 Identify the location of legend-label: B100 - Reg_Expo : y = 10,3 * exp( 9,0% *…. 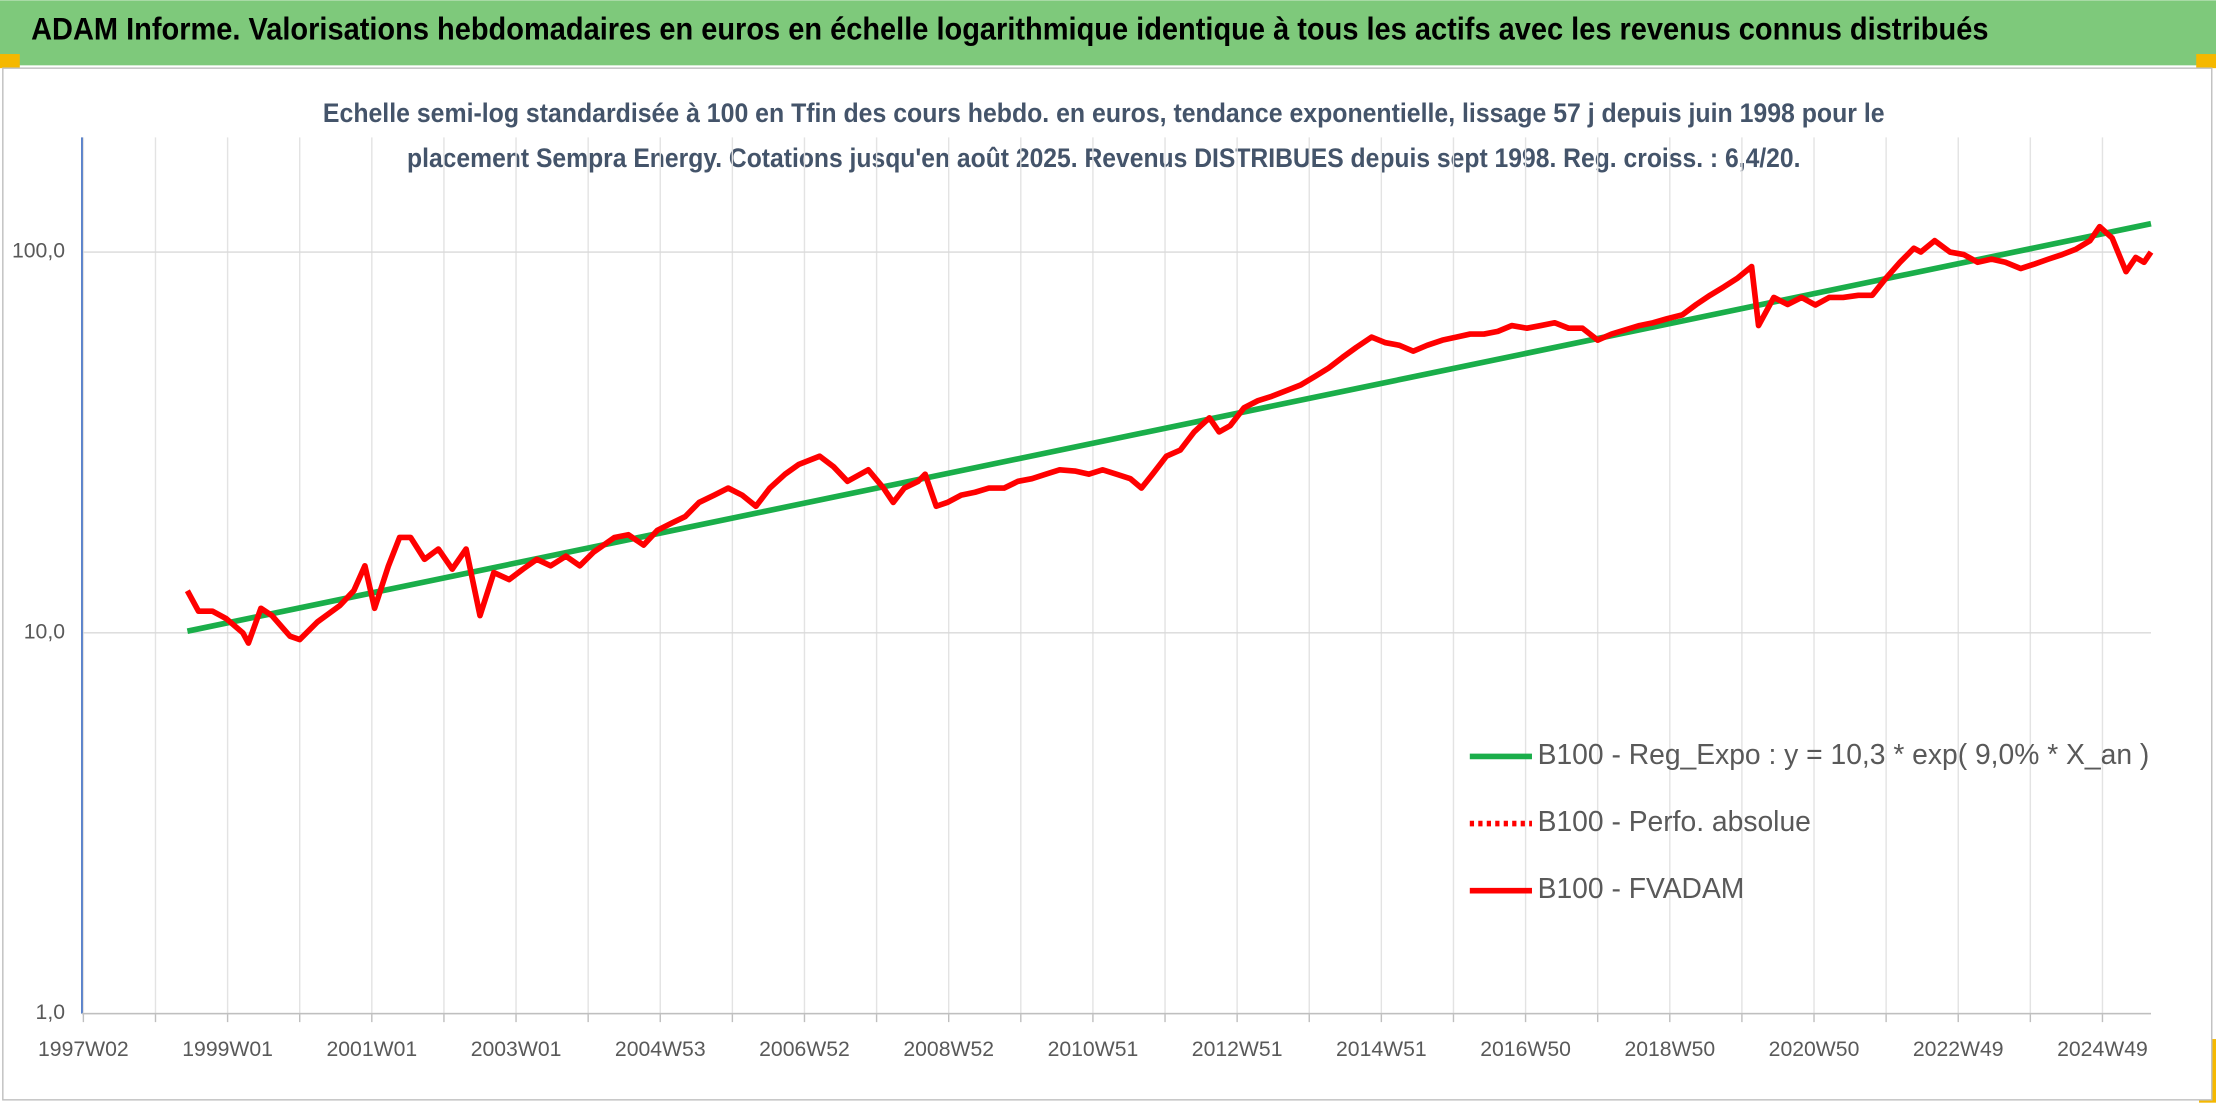
(1844, 754).